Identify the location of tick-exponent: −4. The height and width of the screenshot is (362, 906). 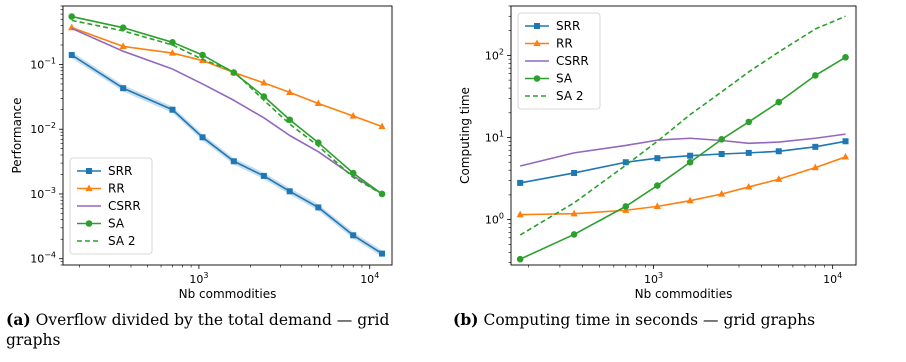
(50, 255).